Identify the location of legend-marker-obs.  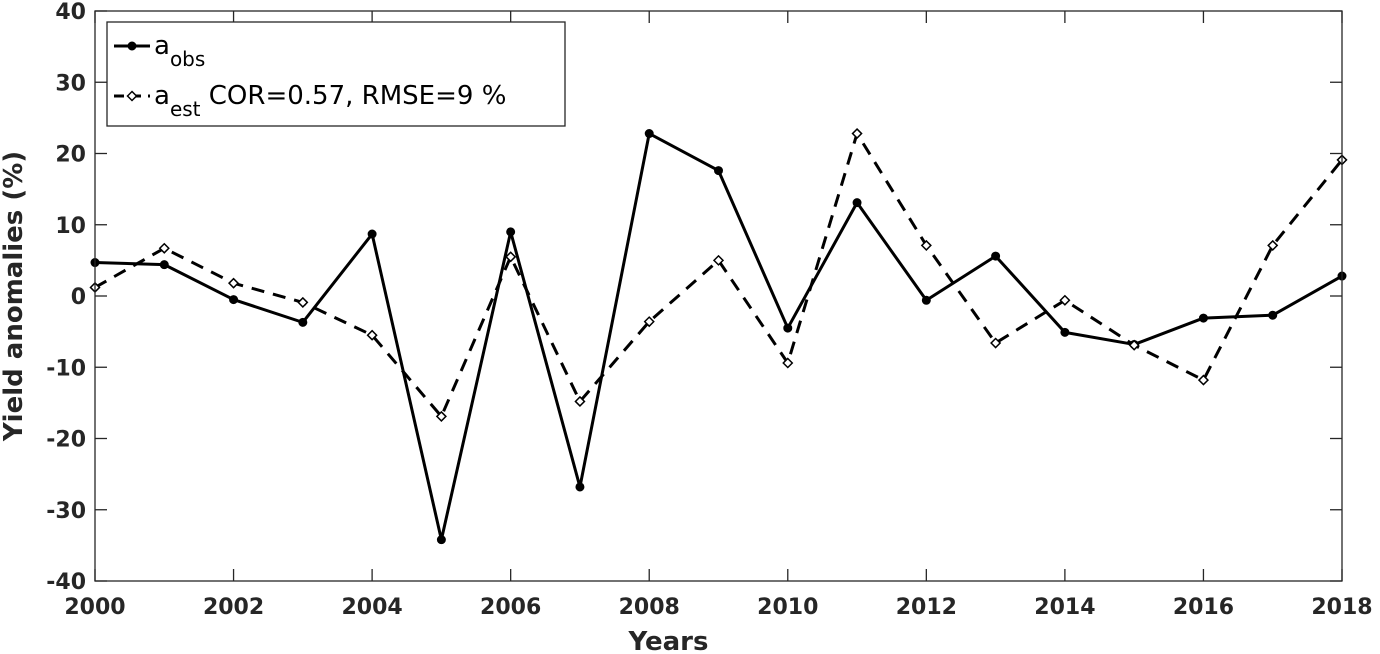
(132, 46).